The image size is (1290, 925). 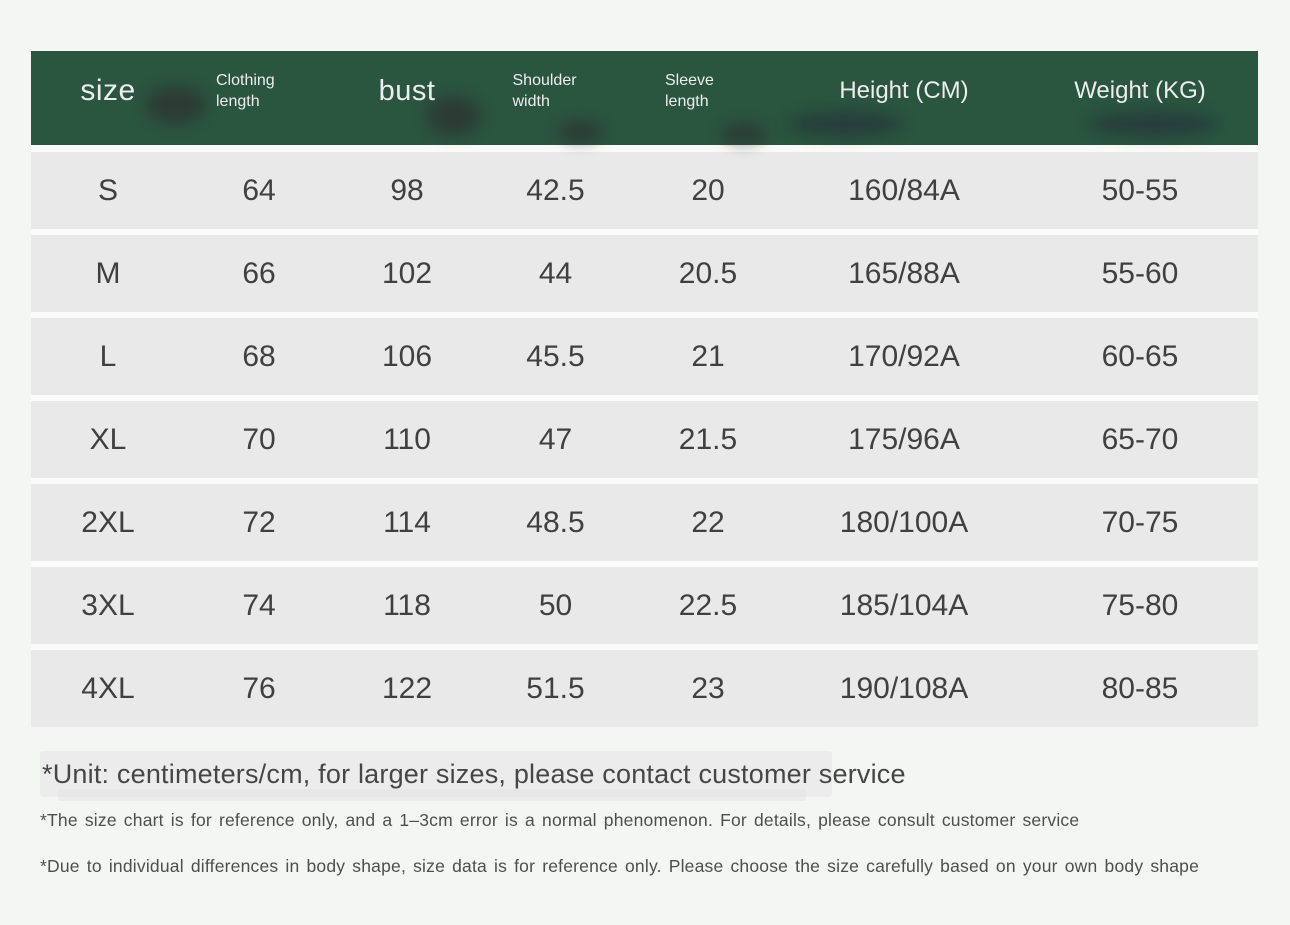 I want to click on table-row: S 64 98 42.5 20 160/84A 50-55, so click(x=644, y=190).